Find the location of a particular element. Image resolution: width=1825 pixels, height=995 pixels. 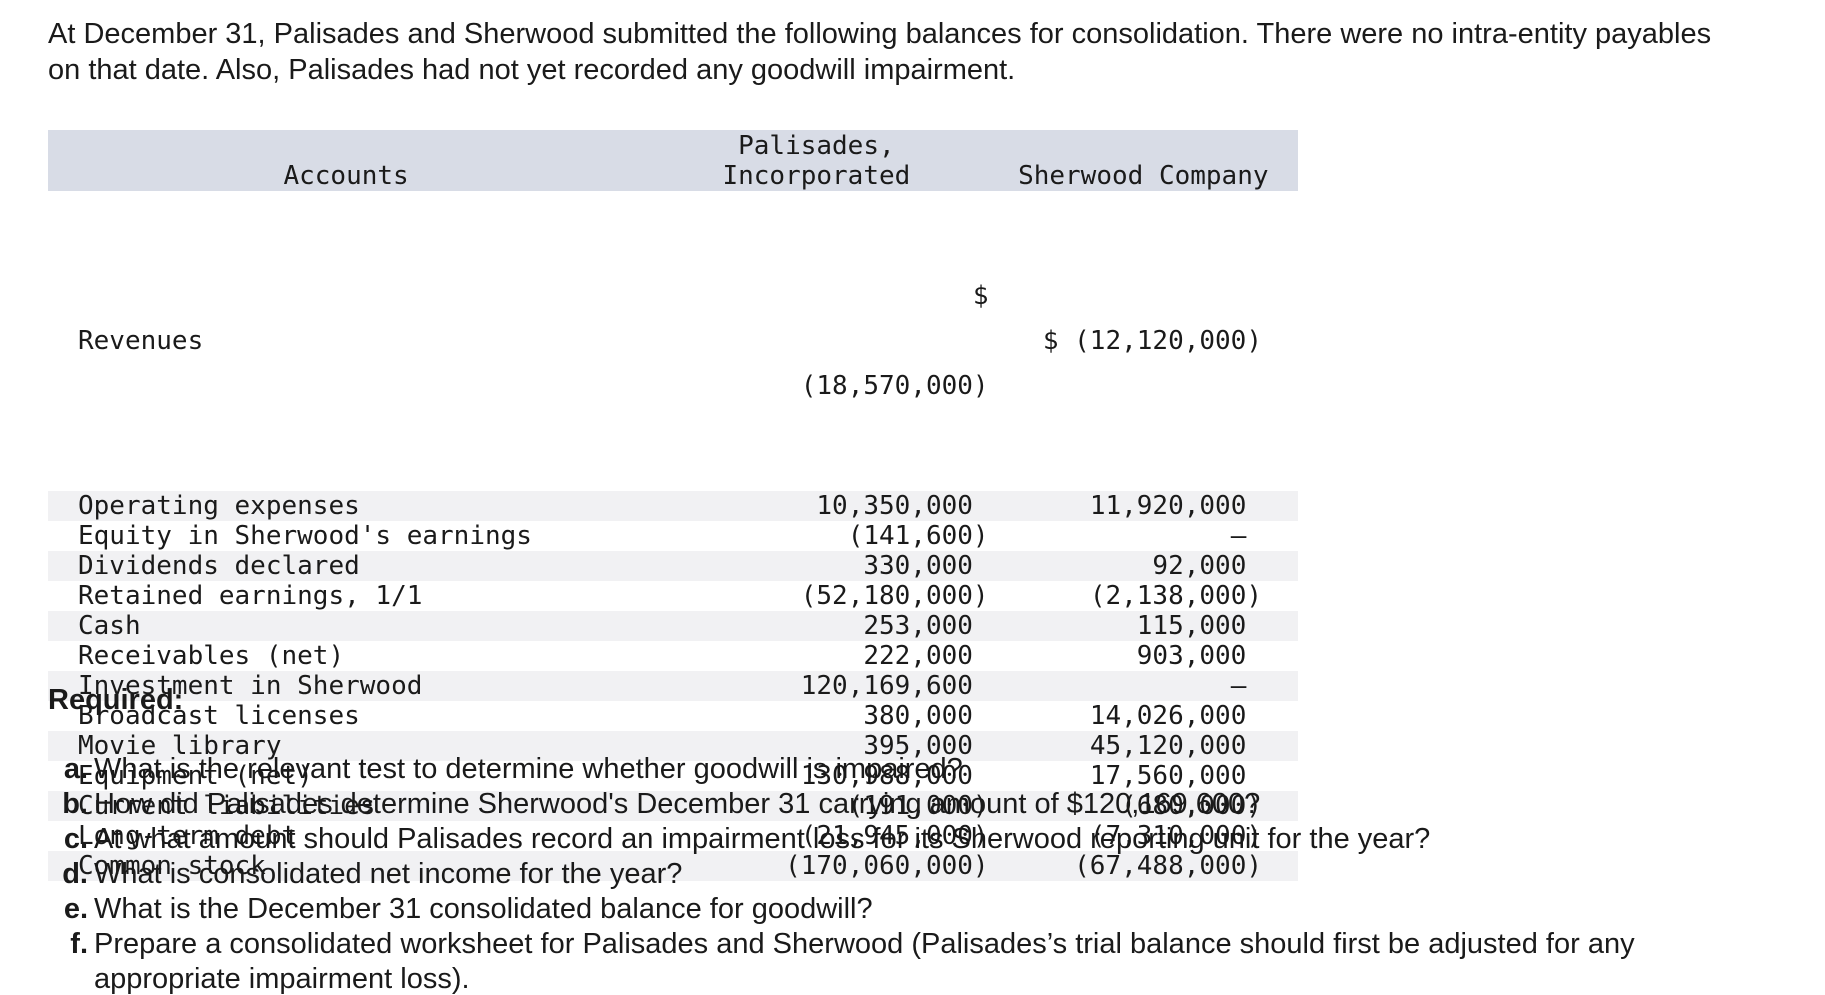

account-name: Movie library is located at coordinates (180, 746).